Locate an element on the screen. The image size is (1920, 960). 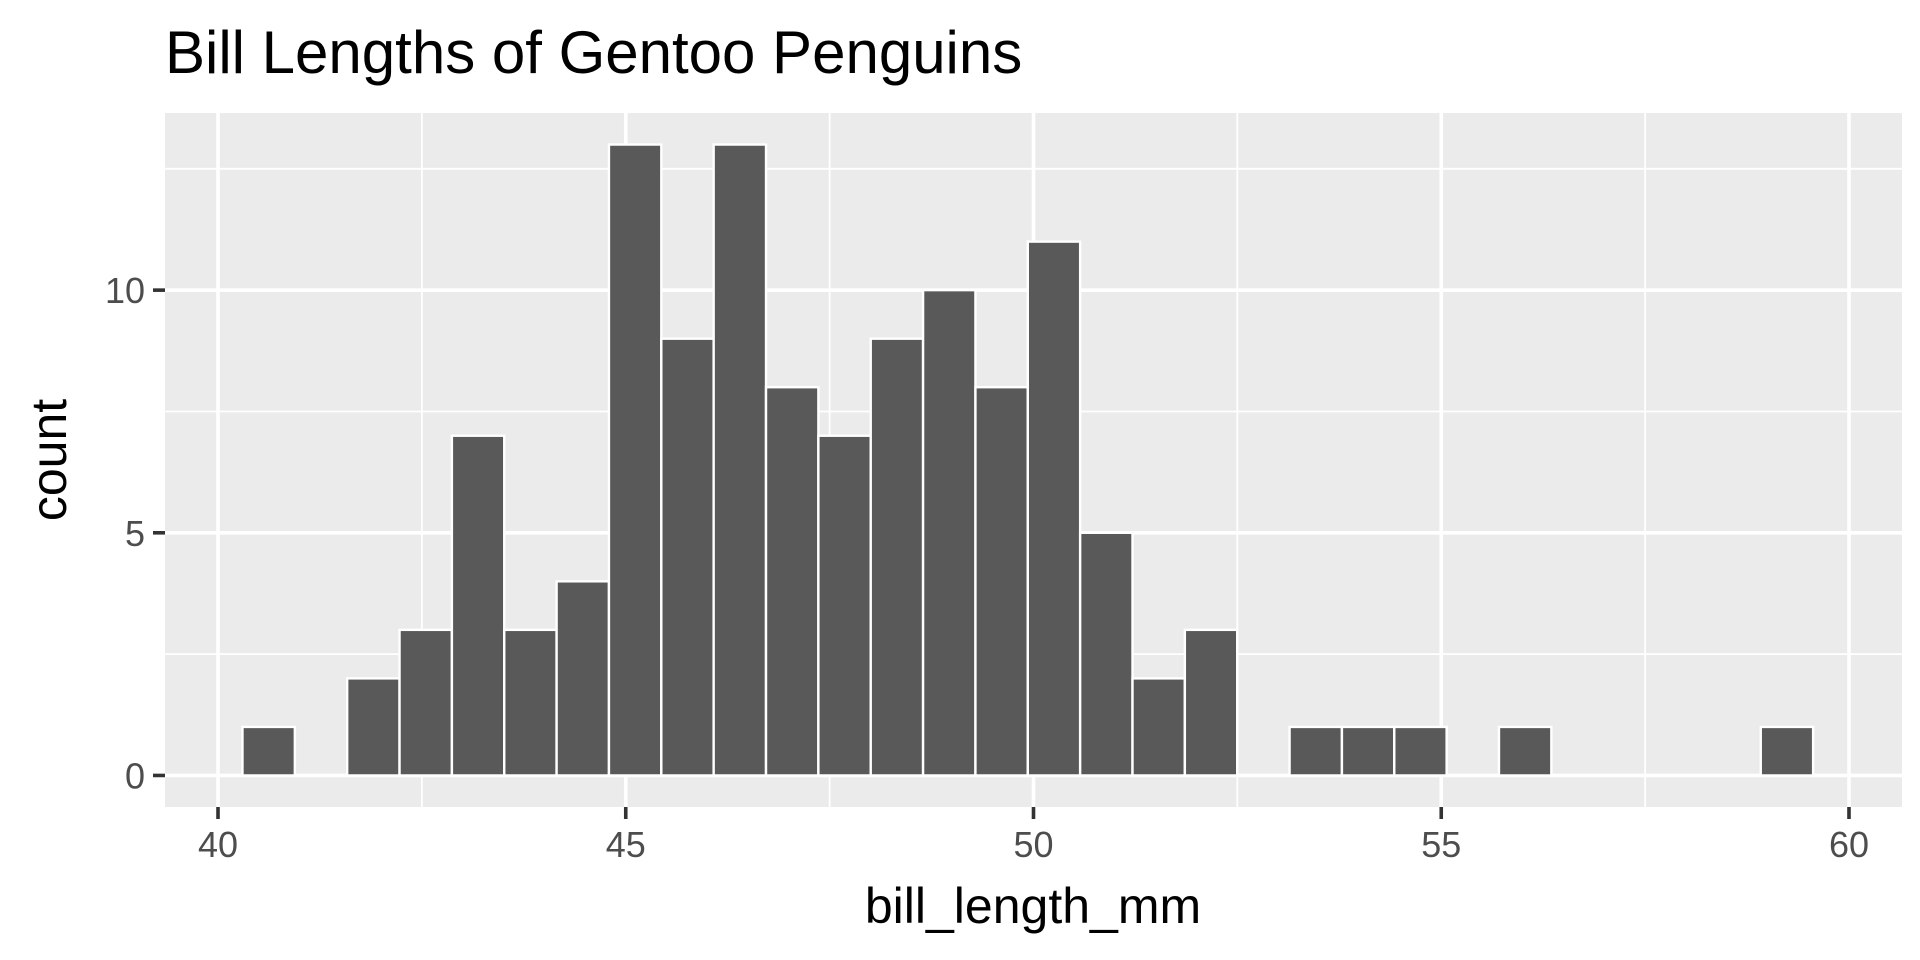
x-axis: 40 45 50 55 60 is located at coordinates (1033, 836).